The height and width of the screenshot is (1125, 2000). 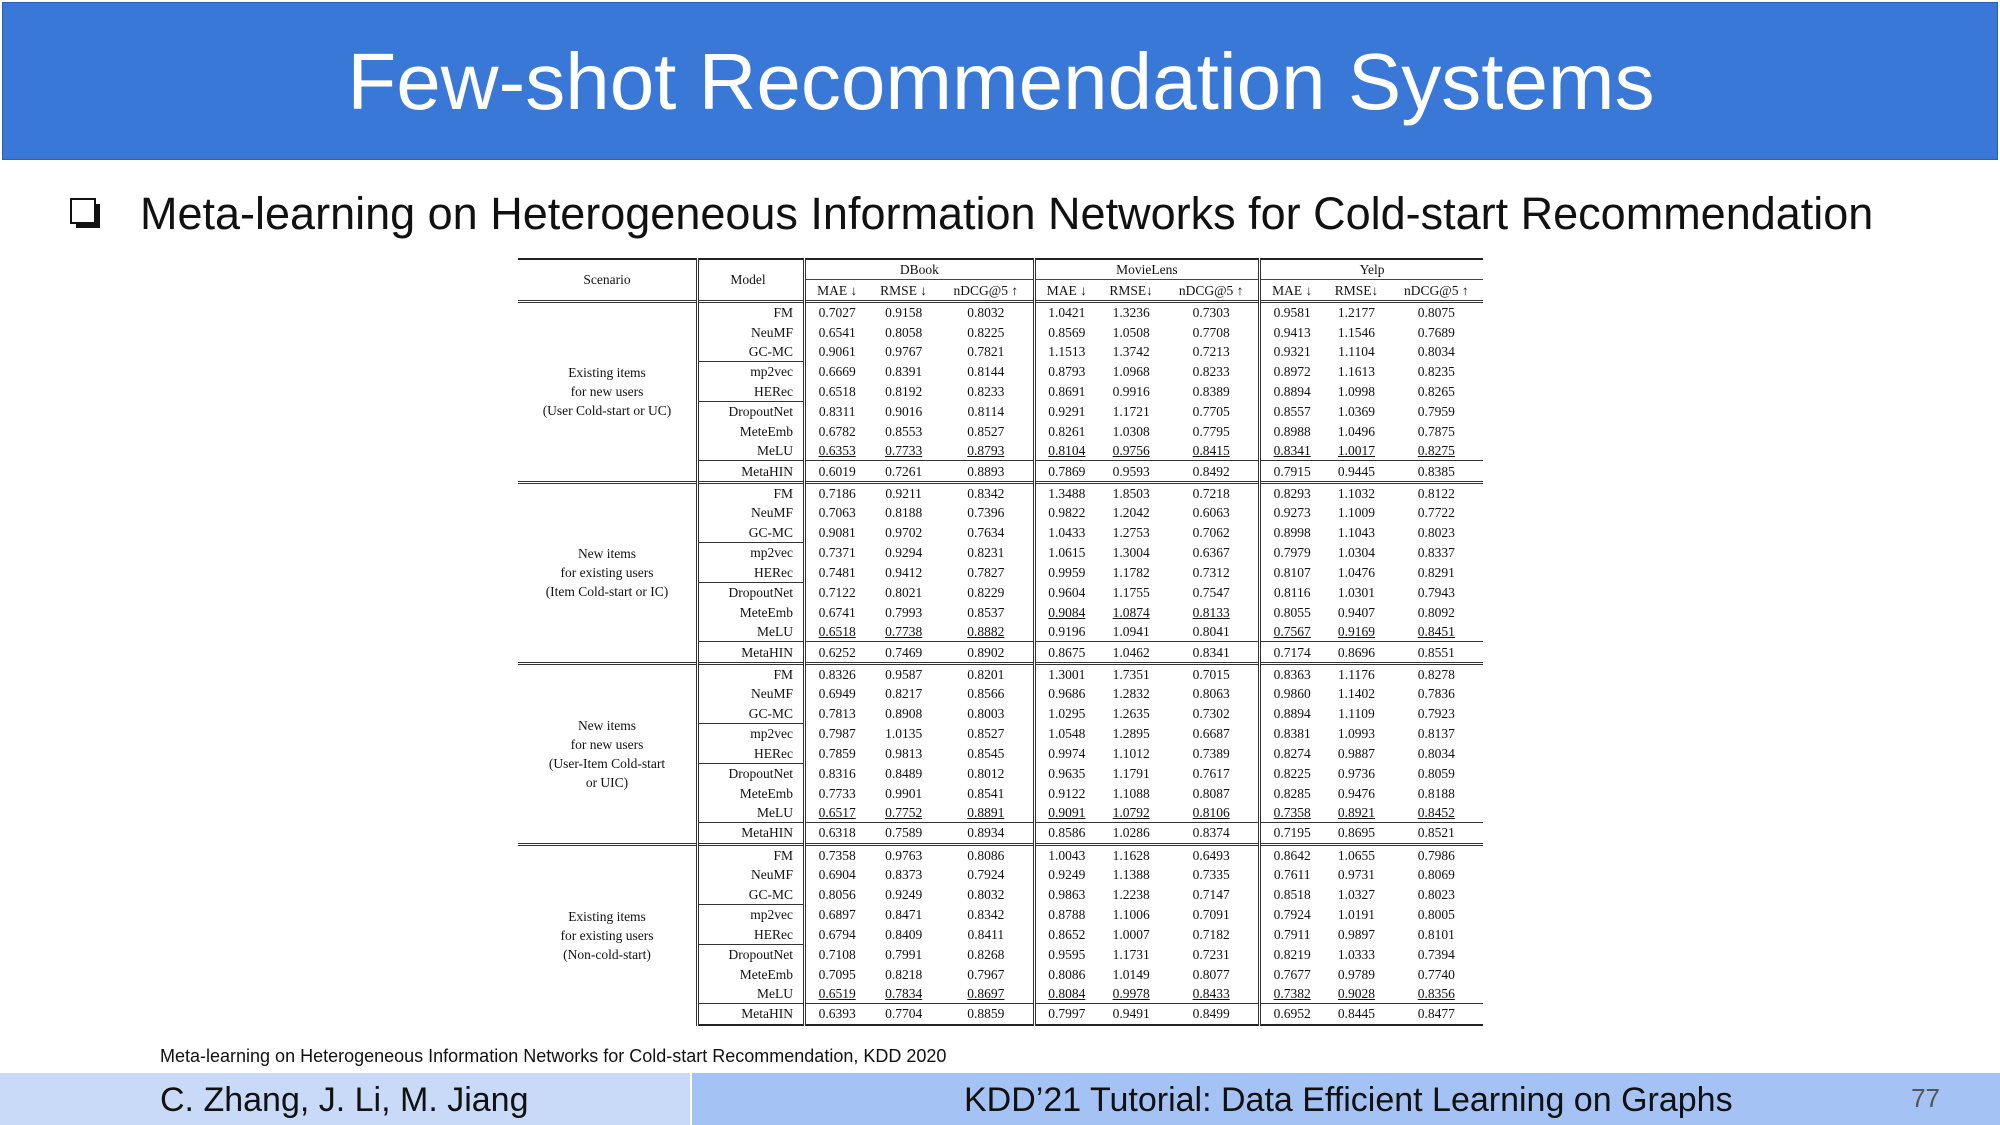 What do you see at coordinates (1292, 833) in the screenshot?
I see `value-text: 0.7195` at bounding box center [1292, 833].